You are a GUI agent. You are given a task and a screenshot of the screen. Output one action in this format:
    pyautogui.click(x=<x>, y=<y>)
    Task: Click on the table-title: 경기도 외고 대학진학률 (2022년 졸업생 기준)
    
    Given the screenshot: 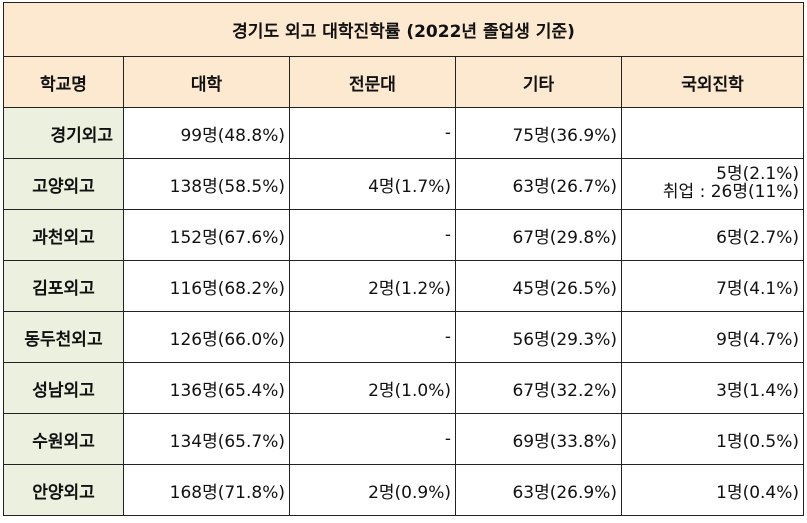 What is the action you would take?
    pyautogui.click(x=403, y=29)
    